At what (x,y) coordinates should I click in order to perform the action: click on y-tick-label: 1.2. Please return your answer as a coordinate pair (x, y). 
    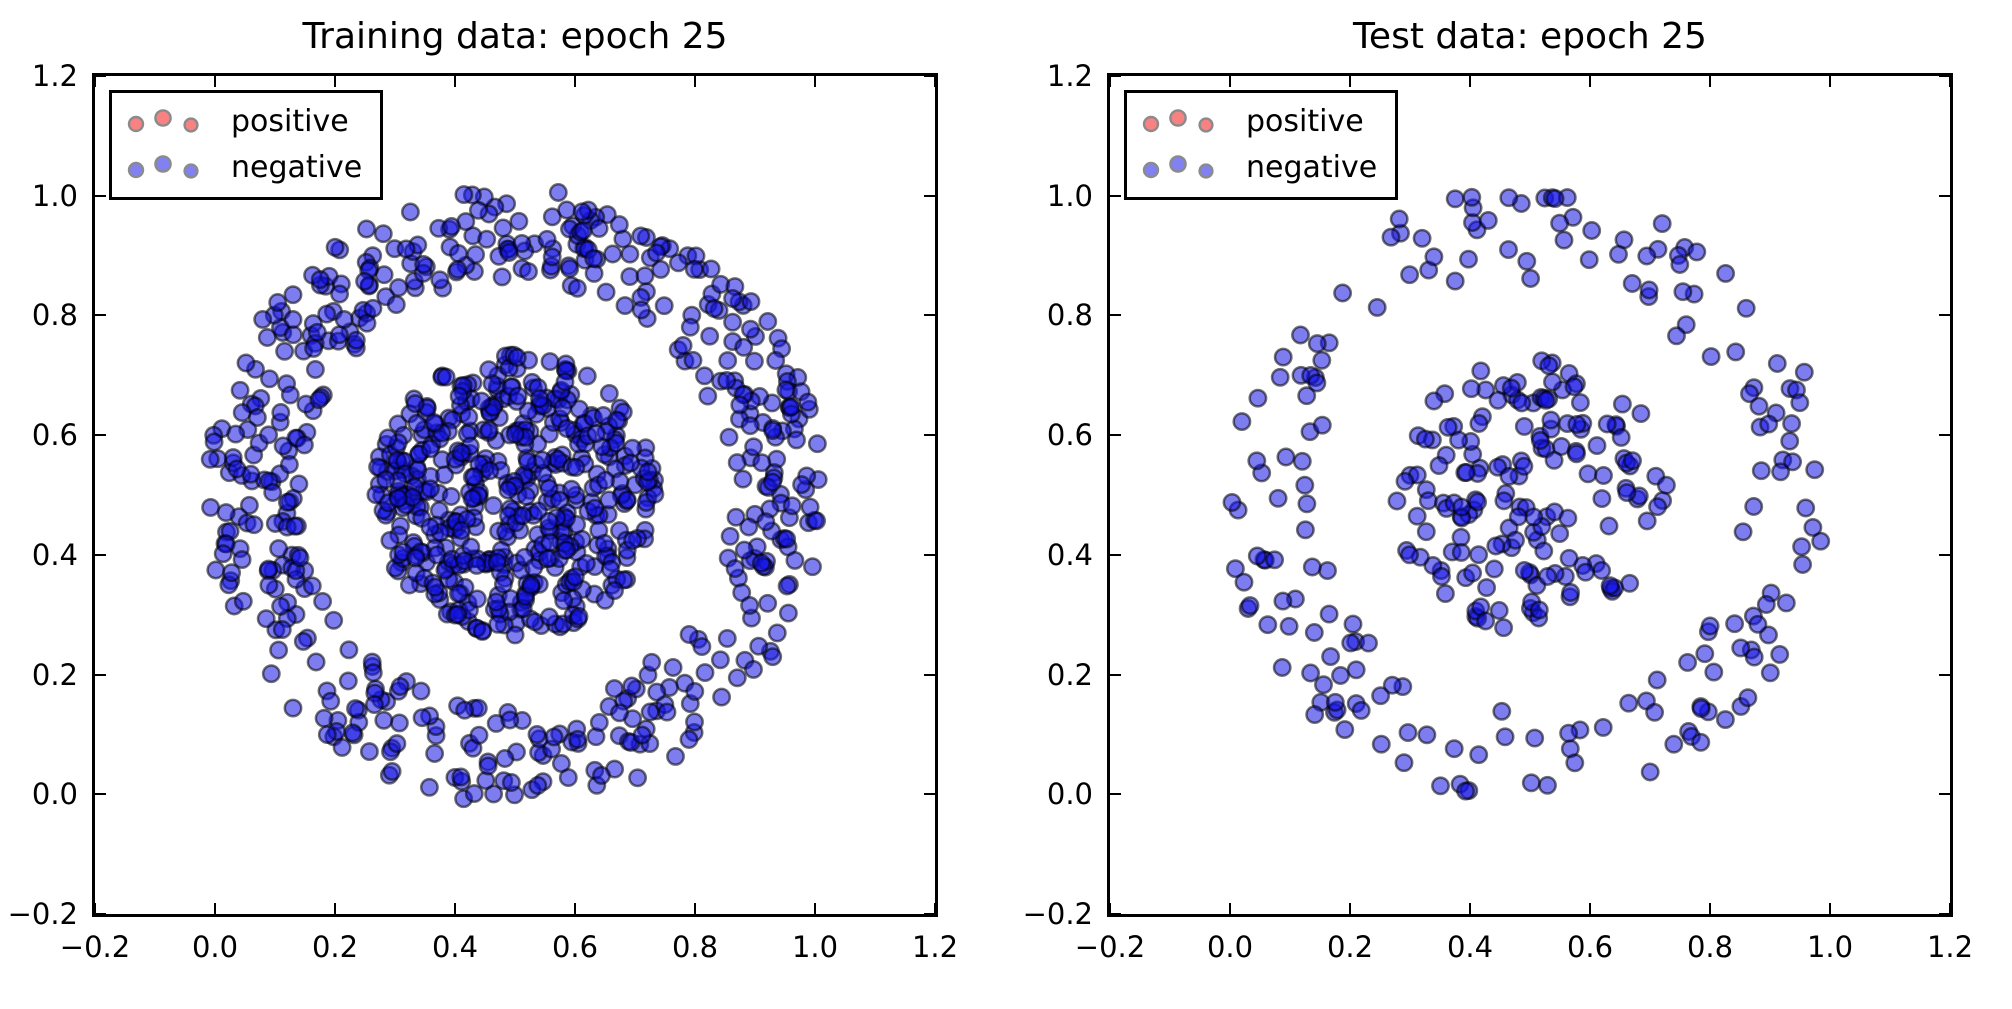
    Looking at the image, I should click on (1069, 76).